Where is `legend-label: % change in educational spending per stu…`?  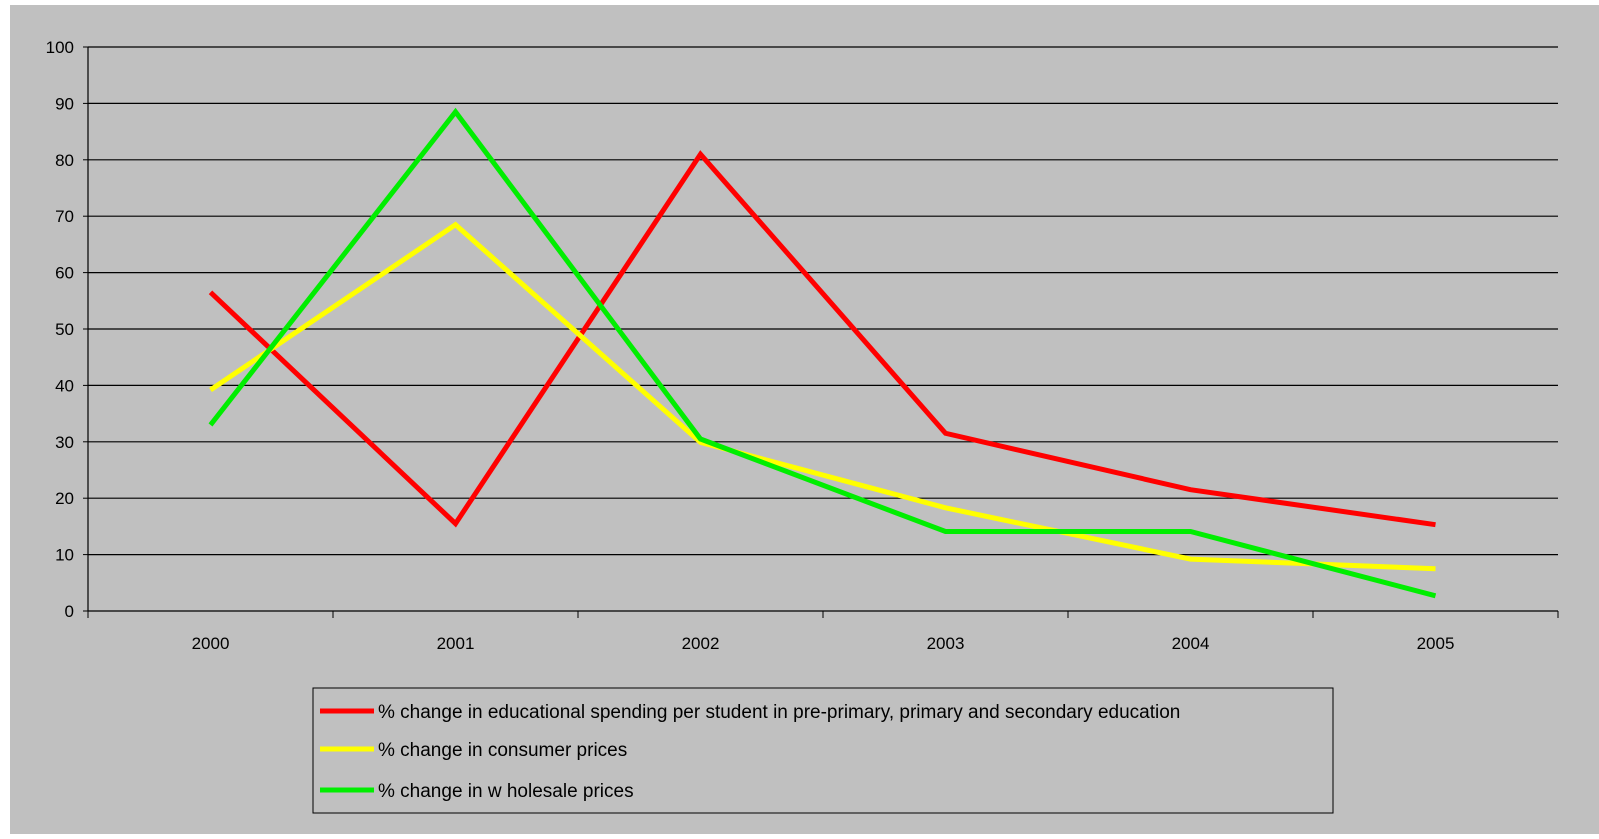 legend-label: % change in educational spending per stu… is located at coordinates (779, 712).